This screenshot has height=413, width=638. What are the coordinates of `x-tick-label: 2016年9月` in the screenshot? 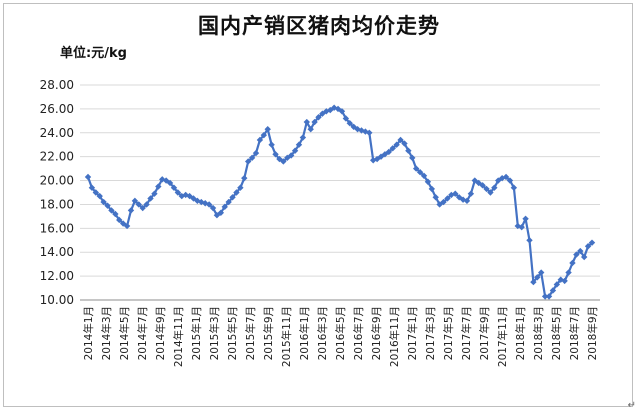 It's located at (376, 333).